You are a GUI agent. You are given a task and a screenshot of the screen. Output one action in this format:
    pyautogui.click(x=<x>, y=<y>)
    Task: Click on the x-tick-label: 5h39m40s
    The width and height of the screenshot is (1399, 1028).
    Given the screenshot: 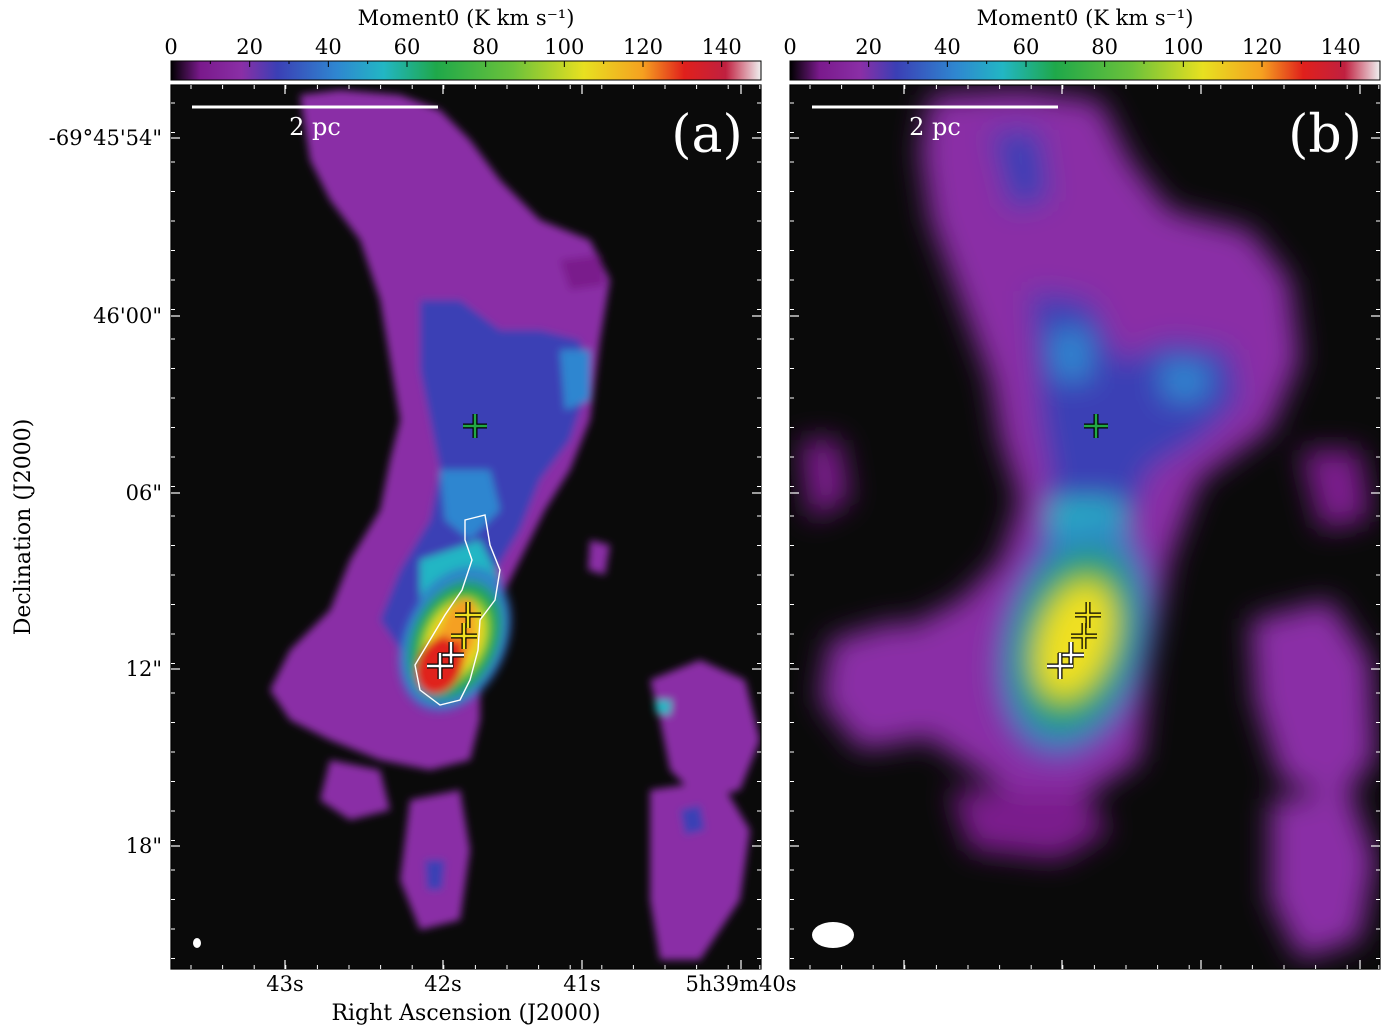 What is the action you would take?
    pyautogui.click(x=740, y=984)
    